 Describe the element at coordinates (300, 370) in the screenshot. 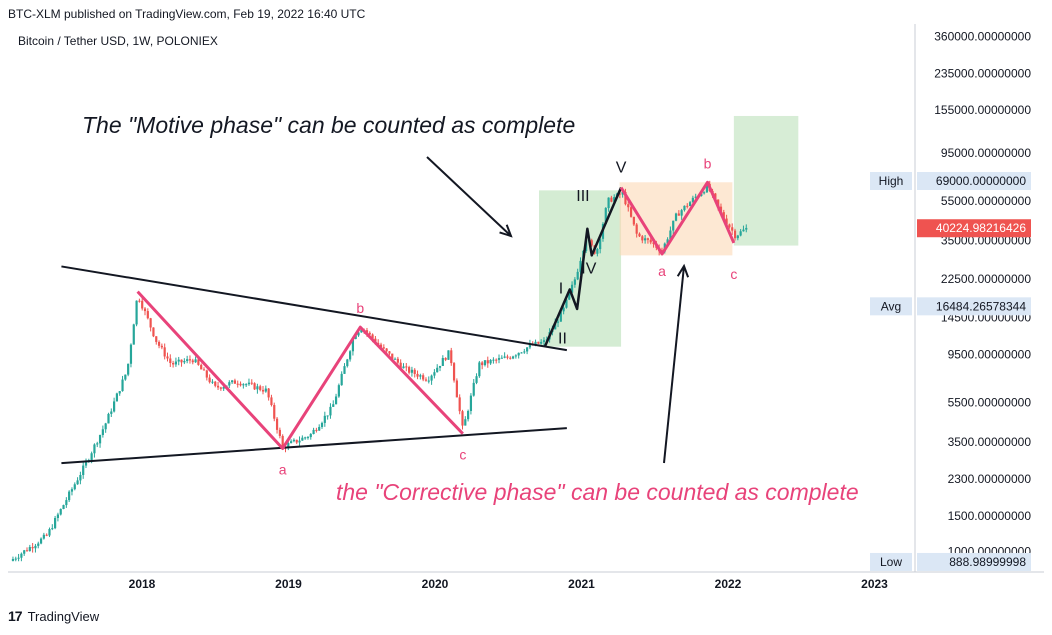

I see `triangle-abc-path` at that location.